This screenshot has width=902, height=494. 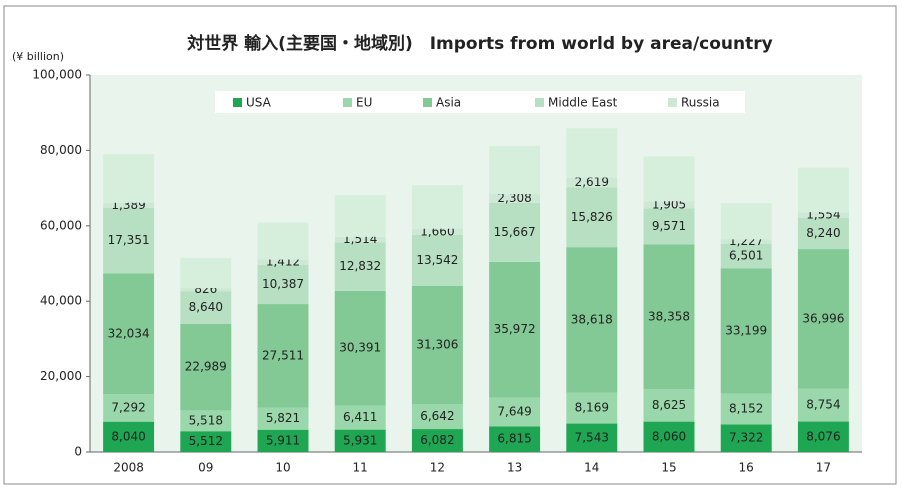 I want to click on legend-label: Asia, so click(x=448, y=103).